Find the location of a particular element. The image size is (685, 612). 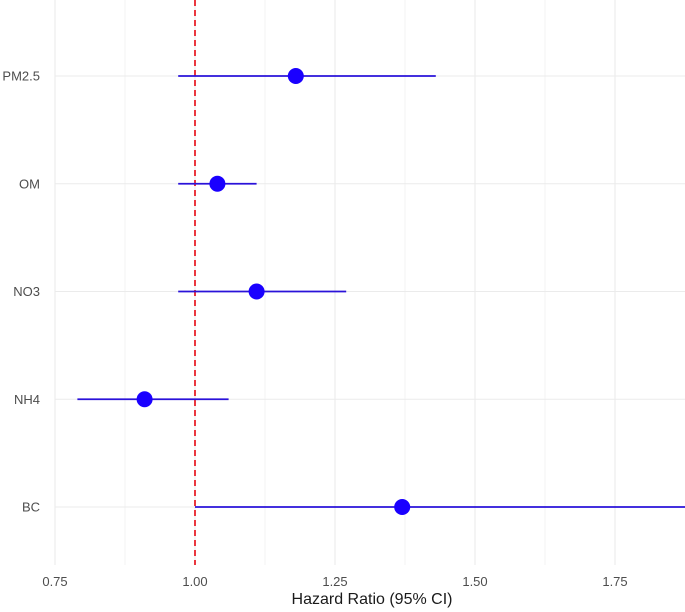

x-tick-label: 1.75 is located at coordinates (614, 581).